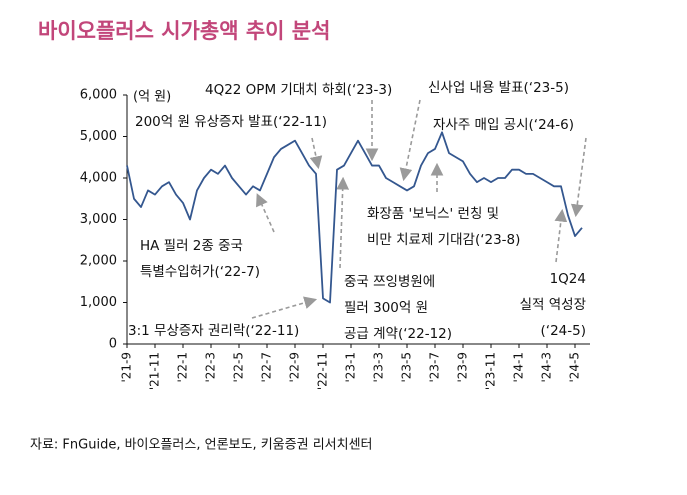 The width and height of the screenshot is (687, 495). I want to click on chart-title: 바이오플러스 시가총액 추이 분석, so click(184, 31).